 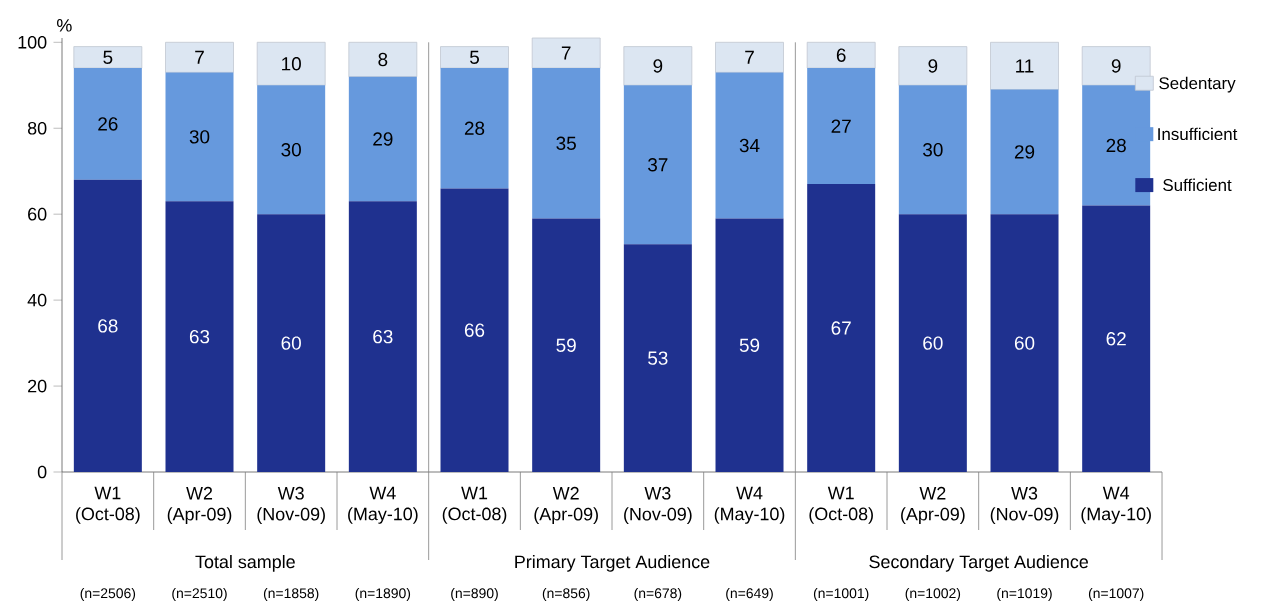 I want to click on y-tick-label: 40, so click(x=37, y=300).